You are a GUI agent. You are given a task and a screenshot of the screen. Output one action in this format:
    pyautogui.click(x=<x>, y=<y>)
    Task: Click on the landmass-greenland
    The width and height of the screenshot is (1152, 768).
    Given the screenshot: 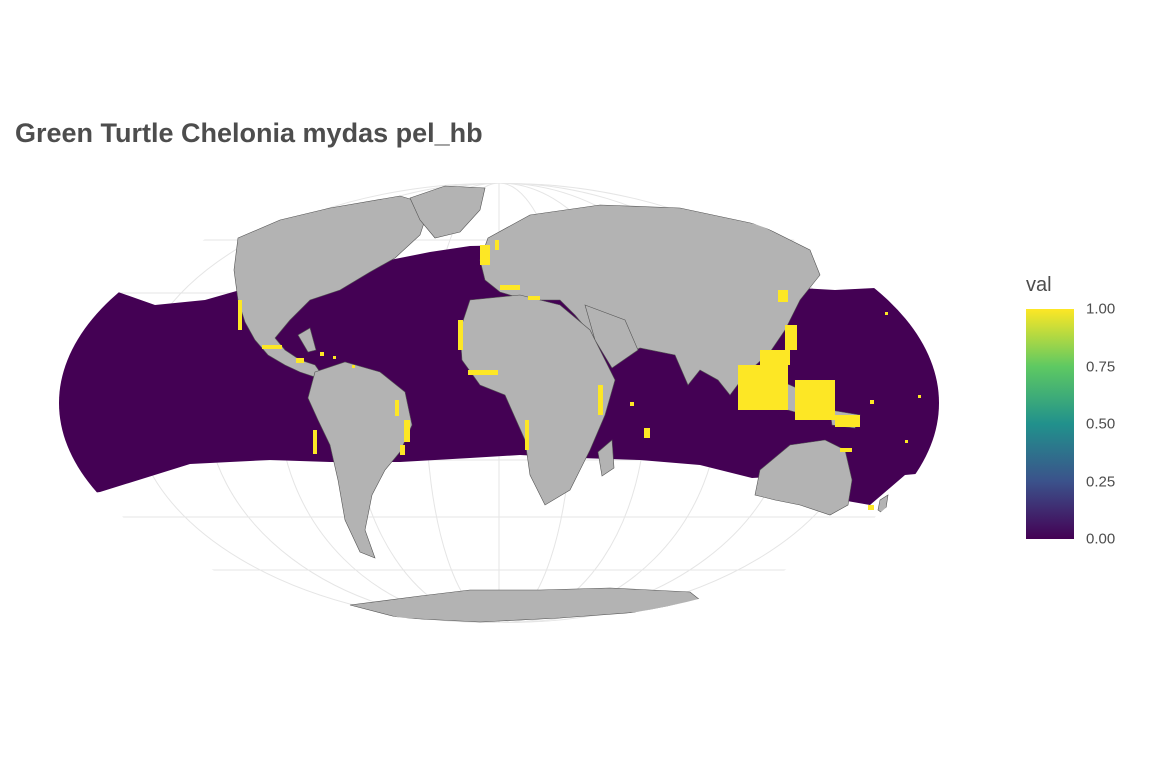 What is the action you would take?
    pyautogui.click(x=447, y=212)
    